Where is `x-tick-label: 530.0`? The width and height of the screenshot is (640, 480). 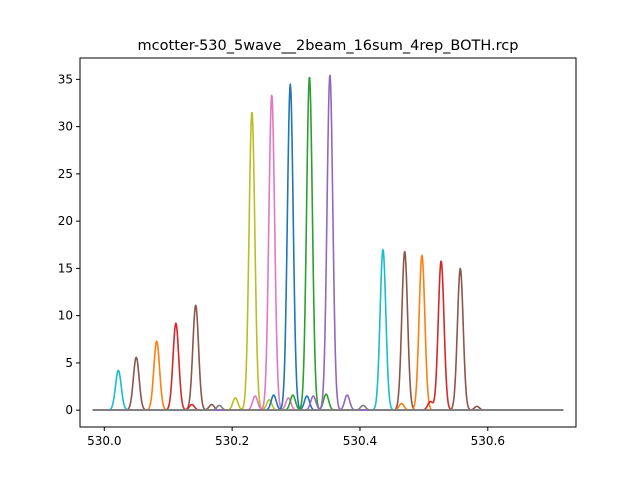
x-tick-label: 530.0 is located at coordinates (104, 441).